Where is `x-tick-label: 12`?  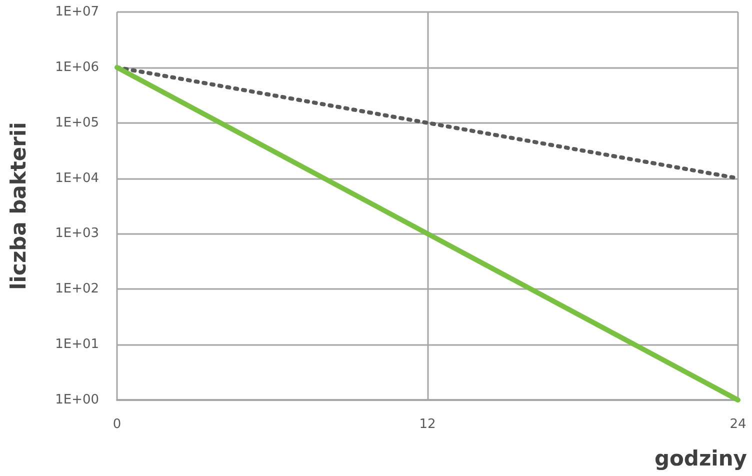
x-tick-label: 12 is located at coordinates (427, 424).